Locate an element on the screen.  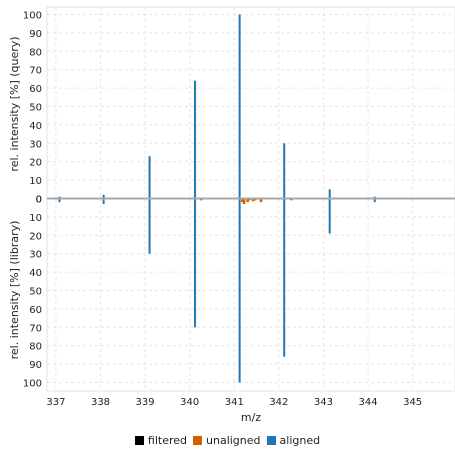
y-tick-label-library: 30 is located at coordinates (35, 255).